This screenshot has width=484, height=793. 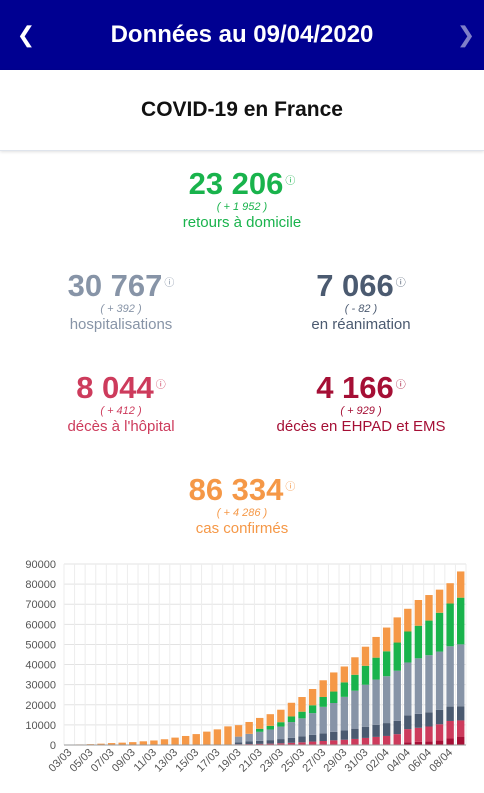 What do you see at coordinates (242, 199) in the screenshot?
I see `stat-retours: 23 206 ⓘ ( + 1 952 ) retours à domicile` at bounding box center [242, 199].